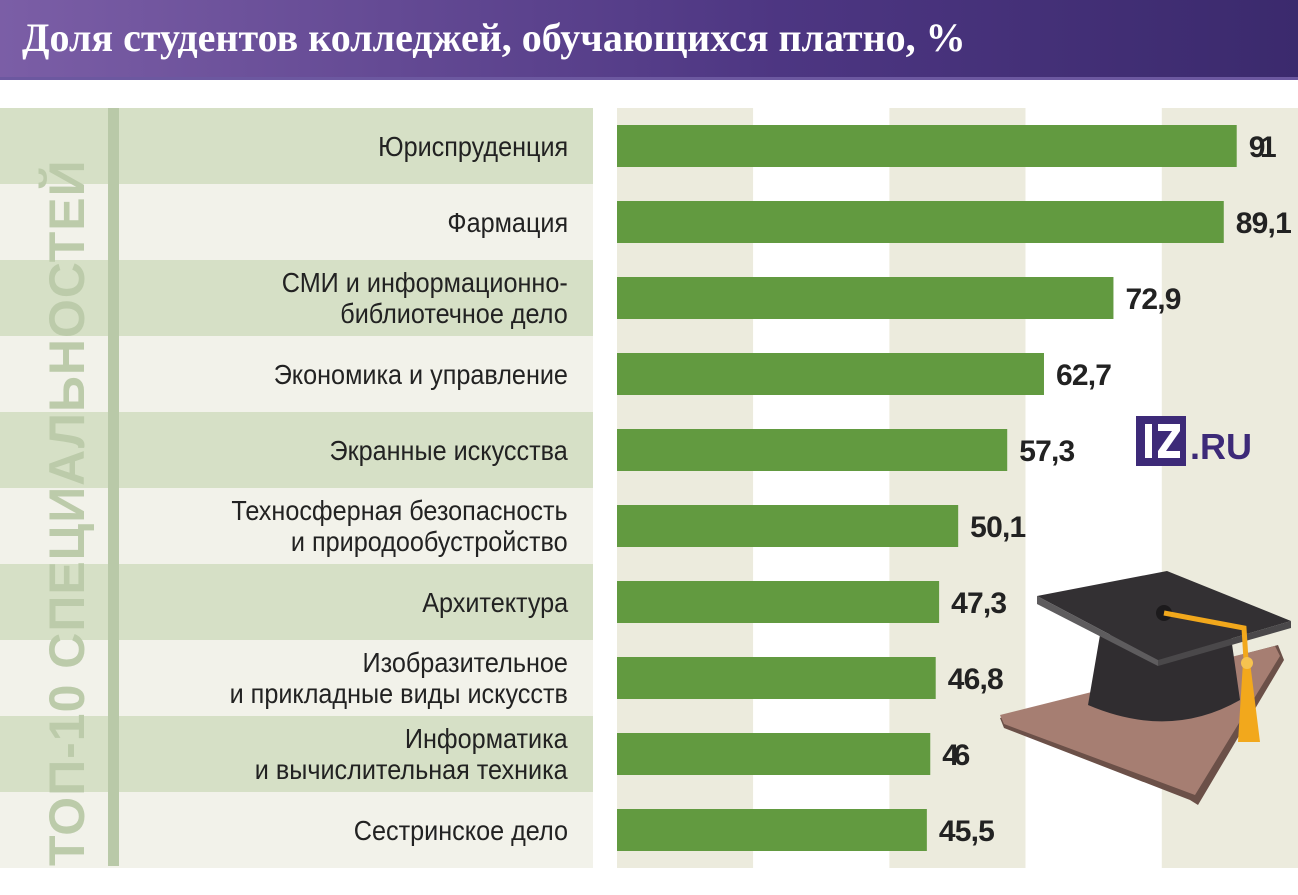 The image size is (1298, 895). Describe the element at coordinates (1221, 446) in the screenshot. I see `svg-text: .RU` at that location.